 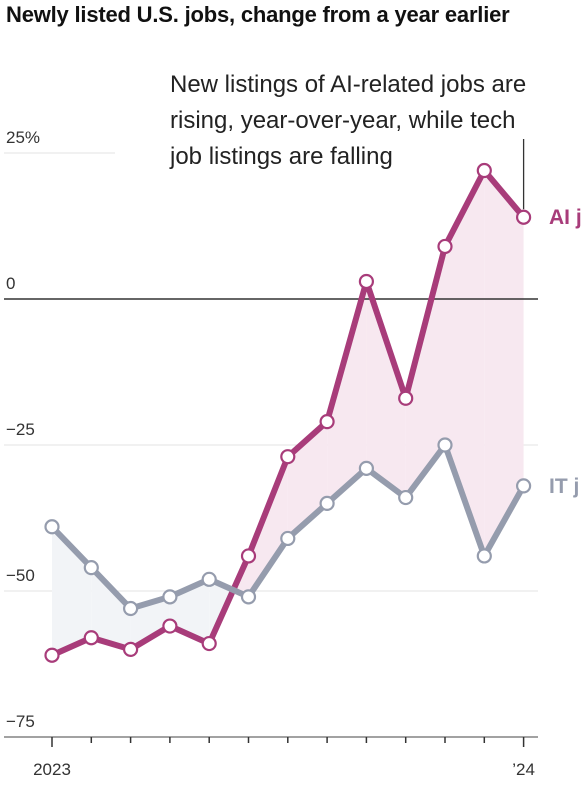 What do you see at coordinates (342, 120) in the screenshot?
I see `annotation-text-line: rising, year-over-year, while tech` at bounding box center [342, 120].